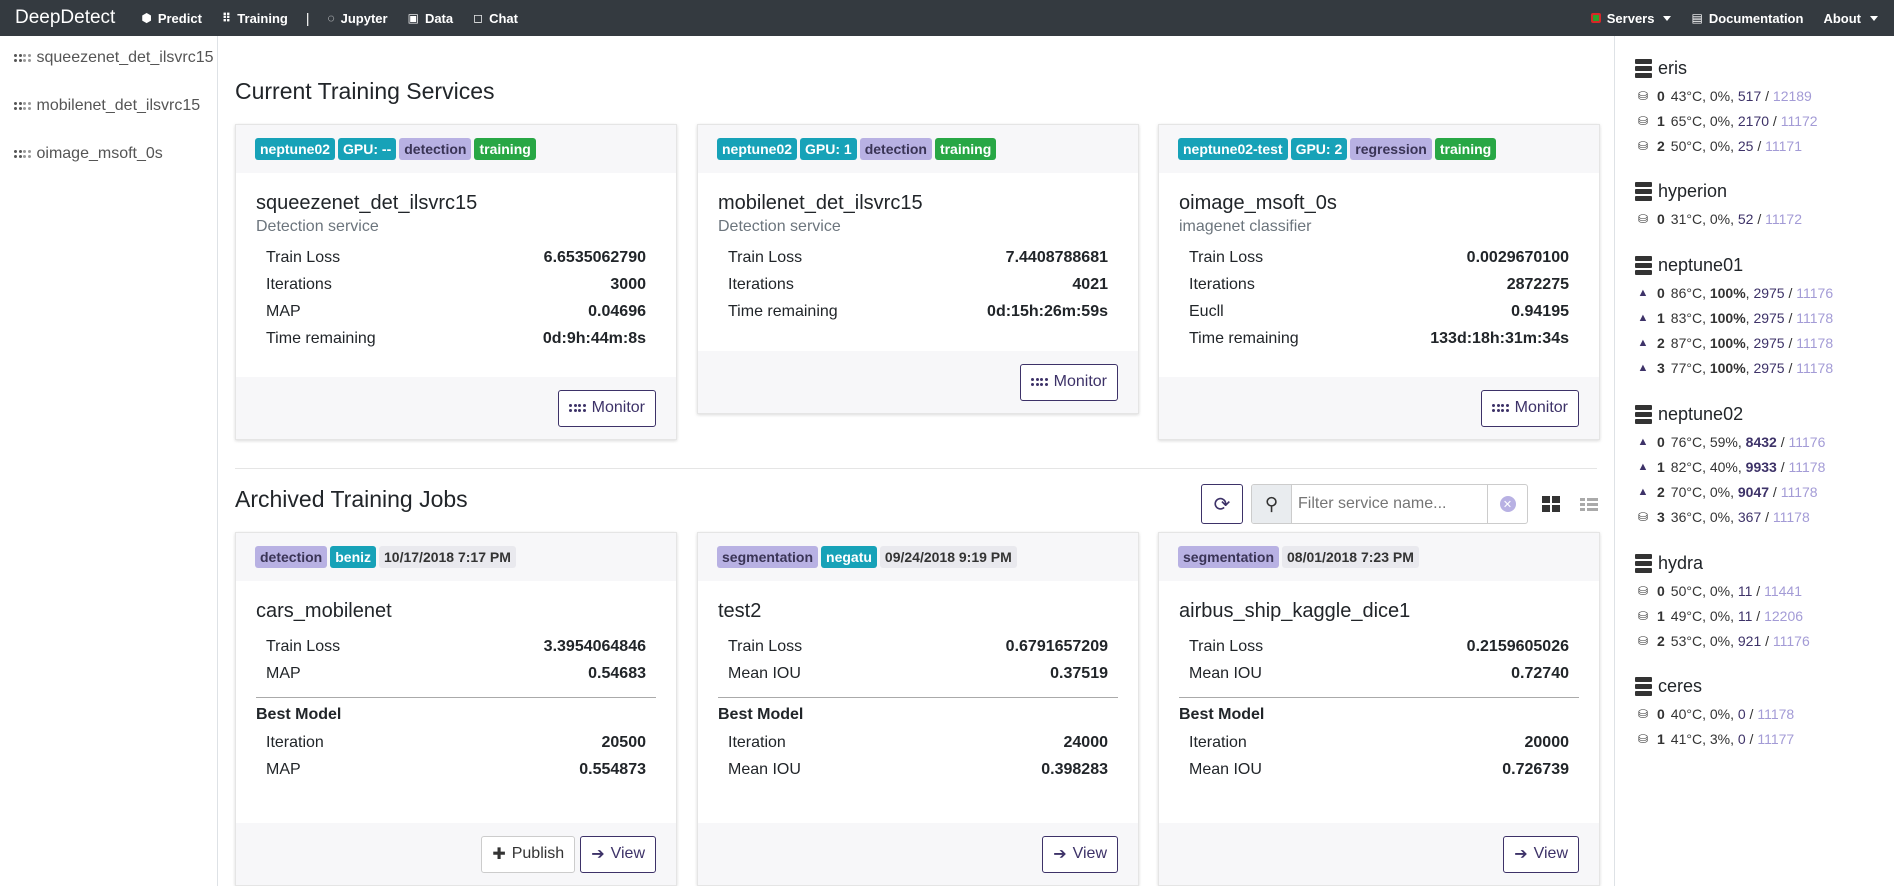 This screenshot has height=886, width=1894. I want to click on best-model-heading: Best Model, so click(1222, 714).